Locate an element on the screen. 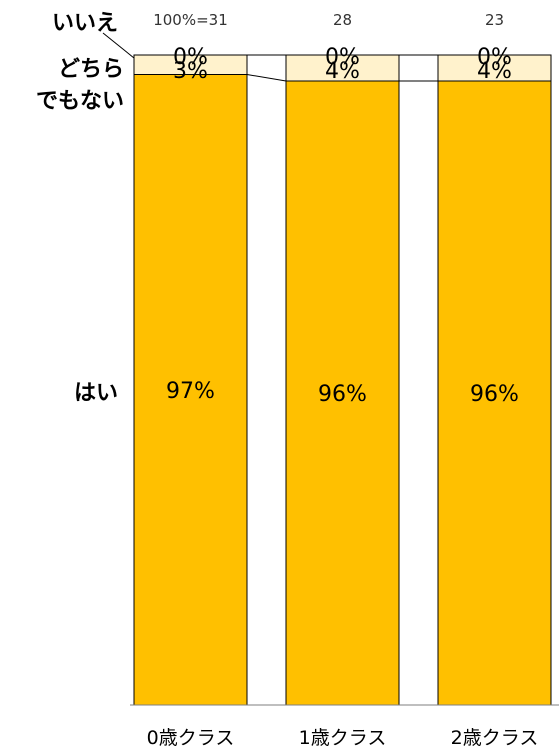 This screenshot has height=751, width=559. connector-lines is located at coordinates (342, 68).